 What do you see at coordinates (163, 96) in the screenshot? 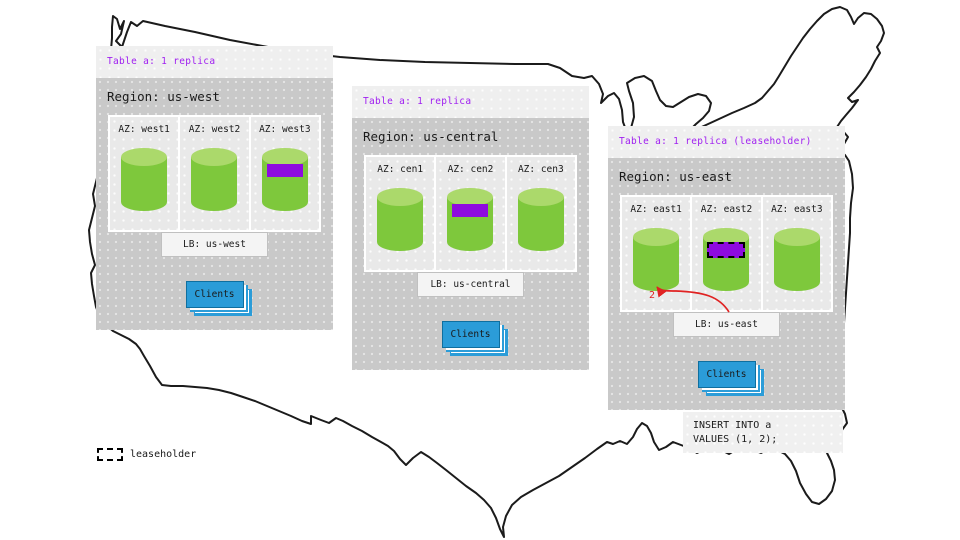
I see `region-title: Region: us-west` at bounding box center [163, 96].